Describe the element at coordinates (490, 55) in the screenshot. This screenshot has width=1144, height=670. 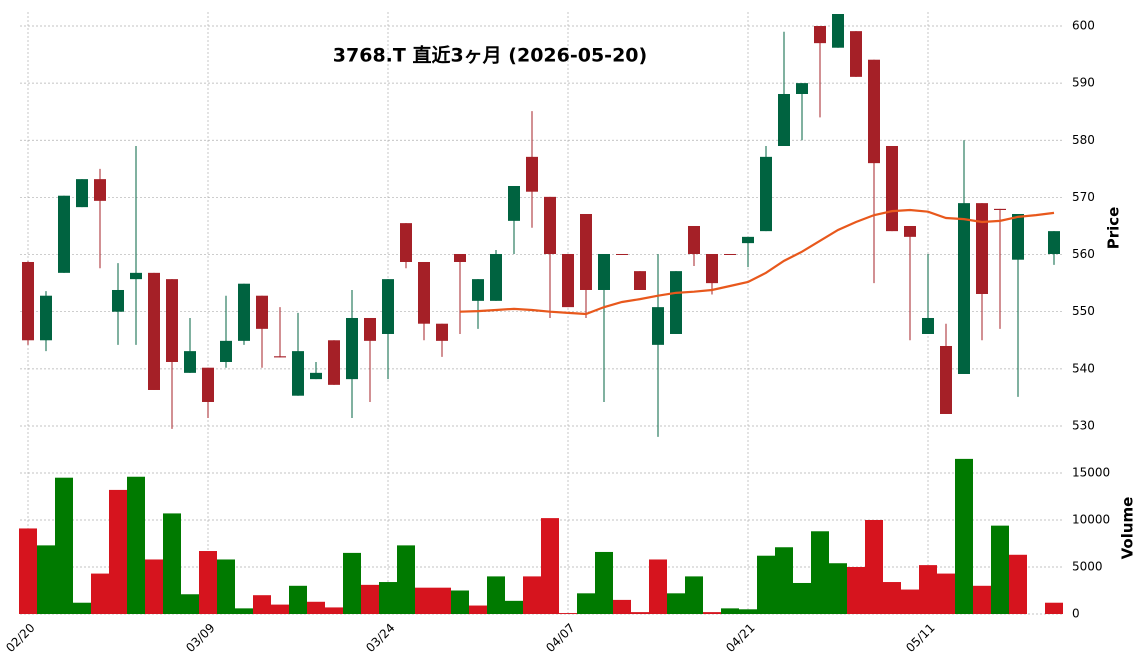
I see `chart-title: 3768.T 直近3ヶ月 (2026-05-20)` at that location.